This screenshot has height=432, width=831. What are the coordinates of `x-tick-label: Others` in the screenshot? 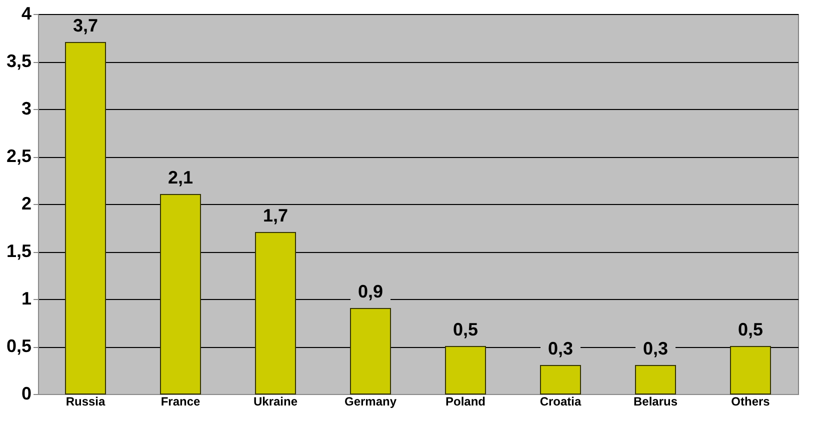 It's located at (750, 401).